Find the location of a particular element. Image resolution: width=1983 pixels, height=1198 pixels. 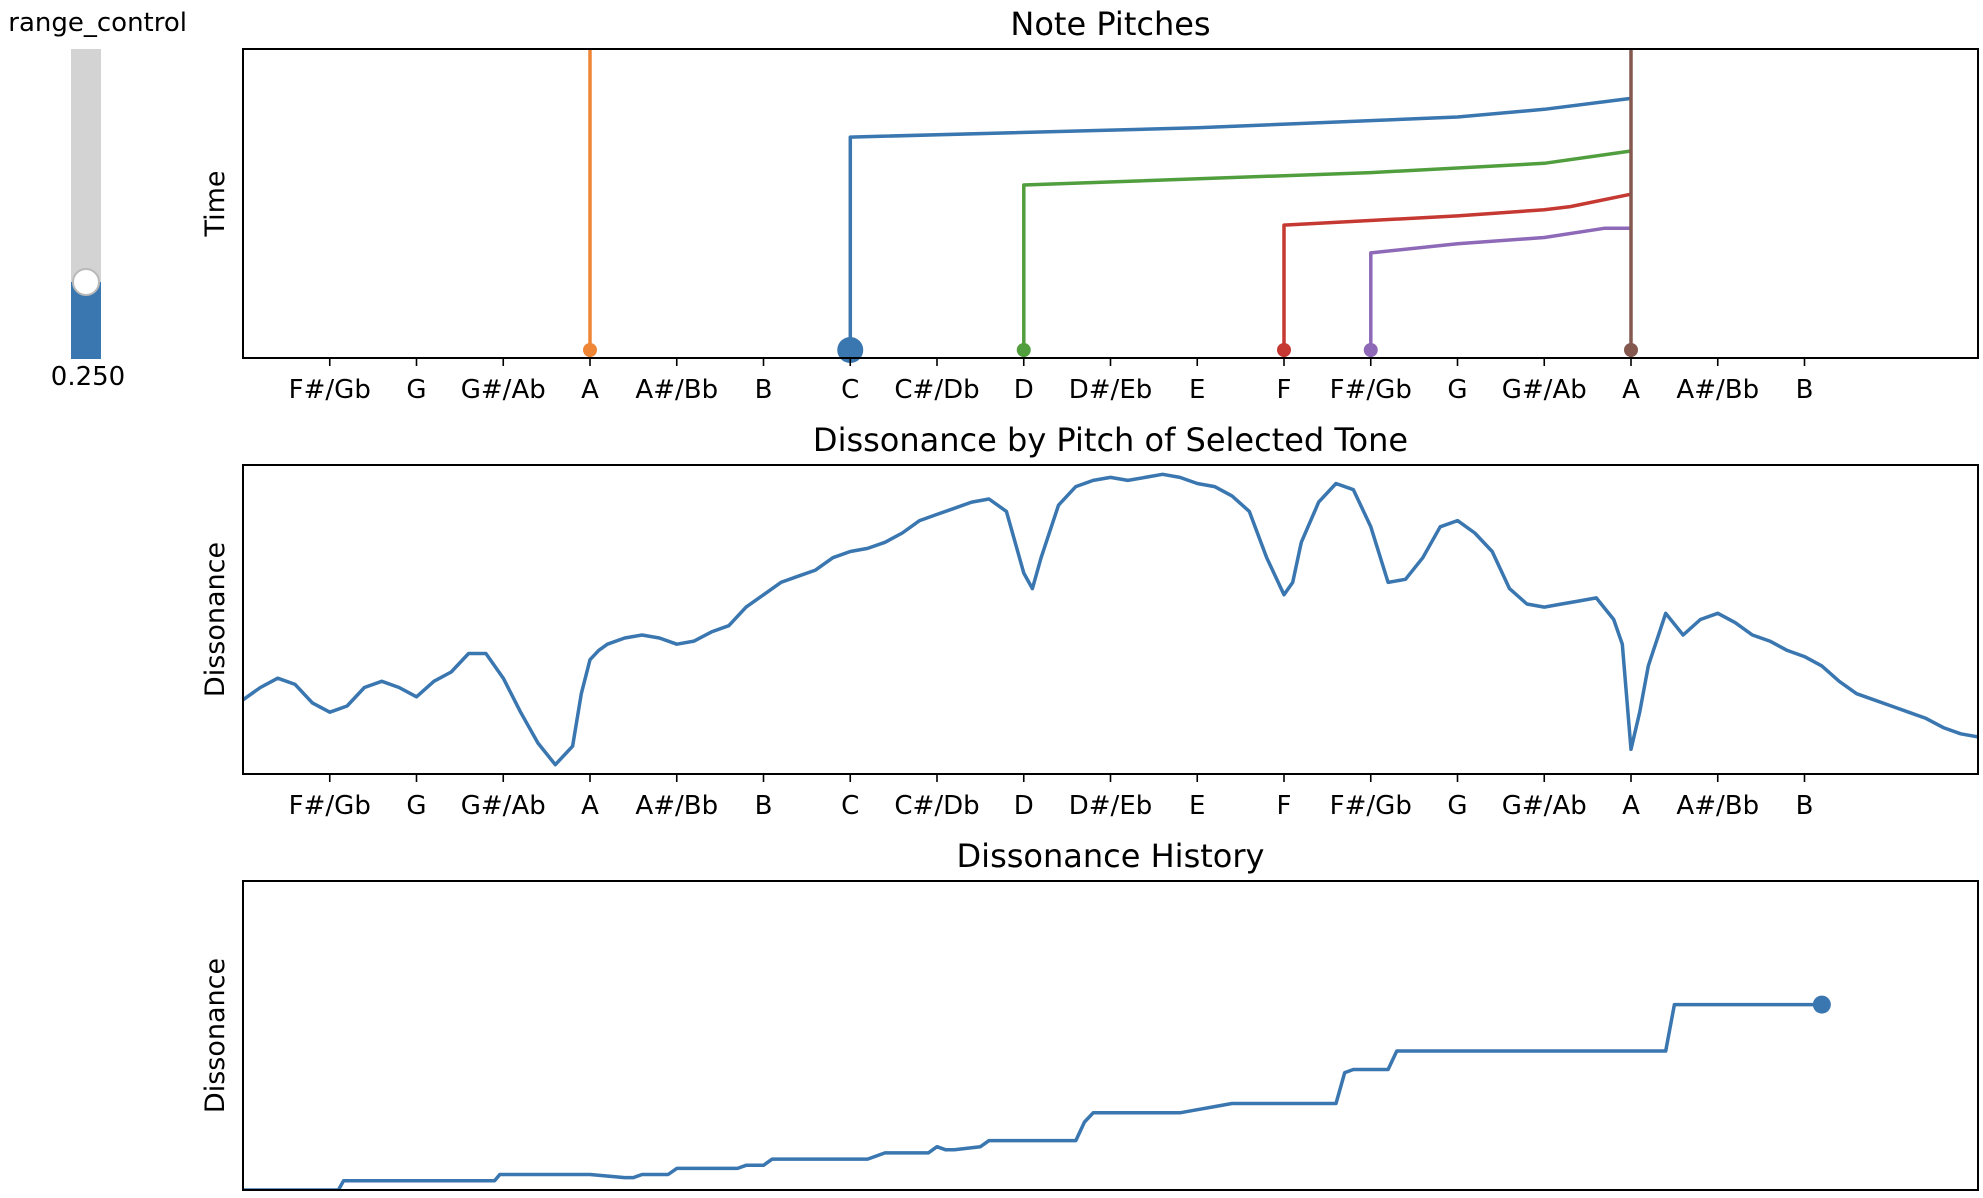

slider-handle is located at coordinates (86, 281).